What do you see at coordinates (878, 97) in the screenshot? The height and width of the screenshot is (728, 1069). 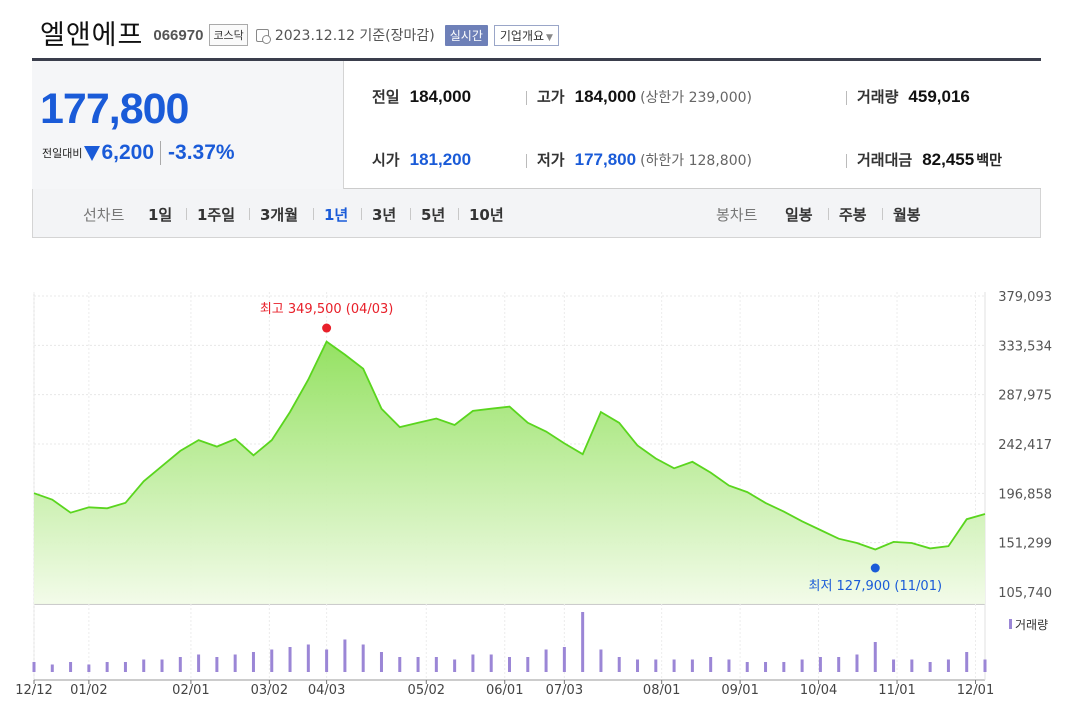 I see `volume-label: 거래량` at bounding box center [878, 97].